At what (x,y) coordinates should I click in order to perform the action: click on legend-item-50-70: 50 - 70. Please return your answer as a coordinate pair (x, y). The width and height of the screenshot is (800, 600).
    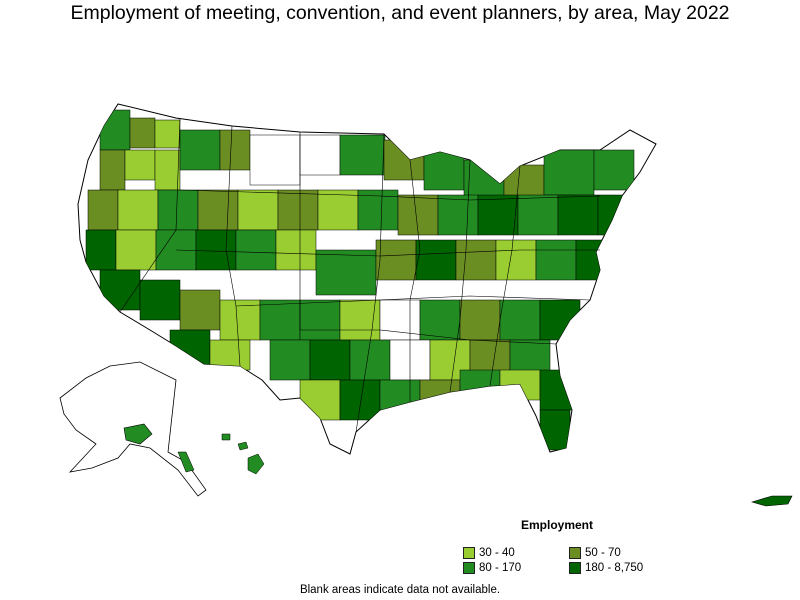
    Looking at the image, I should click on (595, 553).